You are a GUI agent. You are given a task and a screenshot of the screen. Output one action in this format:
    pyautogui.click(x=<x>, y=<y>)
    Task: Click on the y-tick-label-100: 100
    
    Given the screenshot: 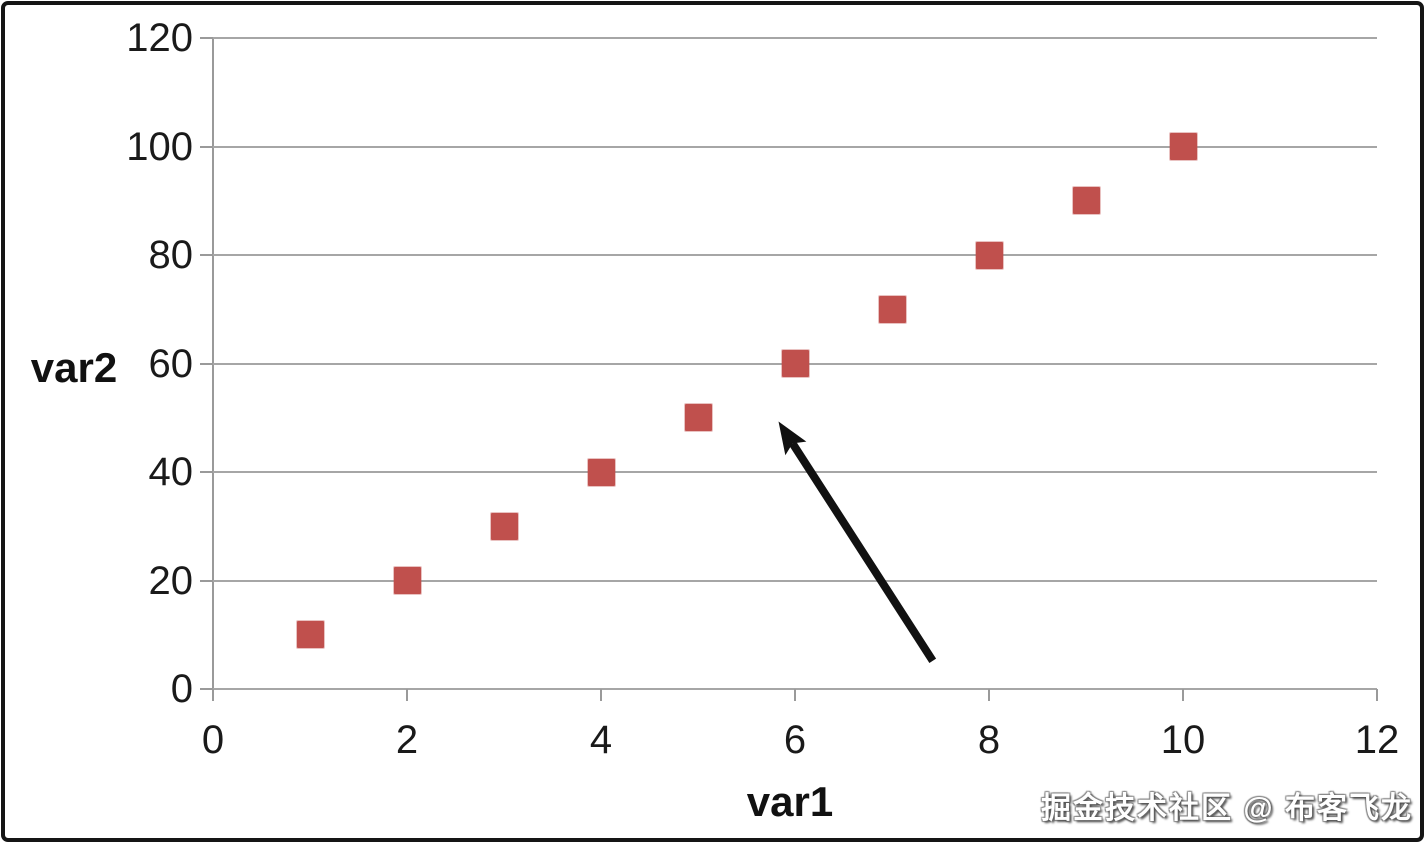 What is the action you would take?
    pyautogui.click(x=159, y=146)
    